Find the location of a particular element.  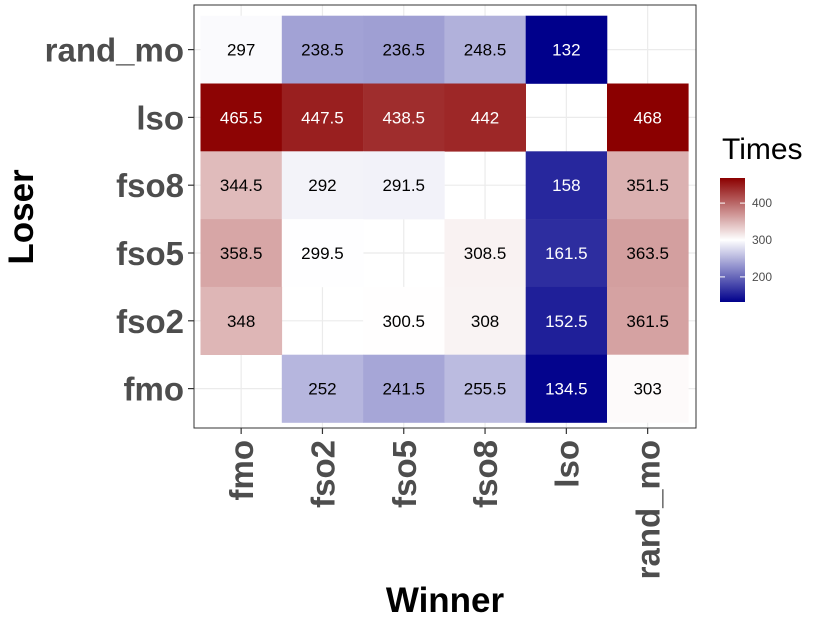

cell-value-label: 348 is located at coordinates (241, 321).